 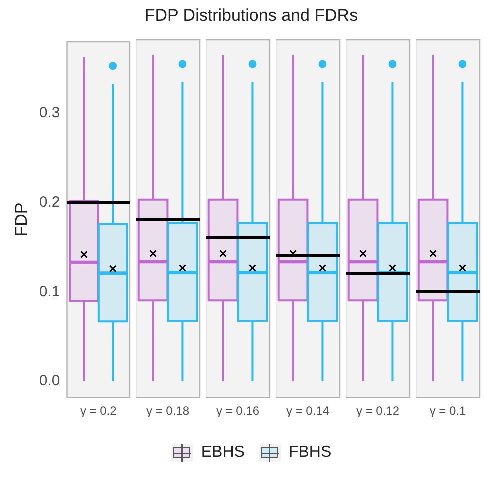 What do you see at coordinates (223, 453) in the screenshot?
I see `legend-label: EBHS` at bounding box center [223, 453].